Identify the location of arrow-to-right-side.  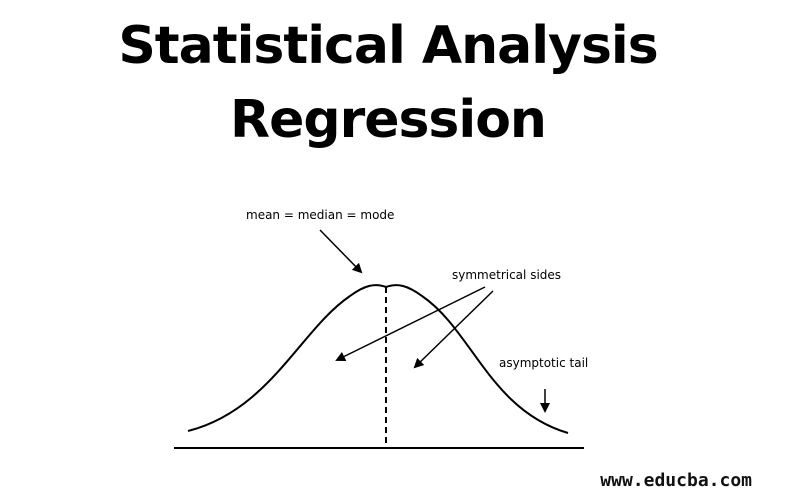
(453, 329).